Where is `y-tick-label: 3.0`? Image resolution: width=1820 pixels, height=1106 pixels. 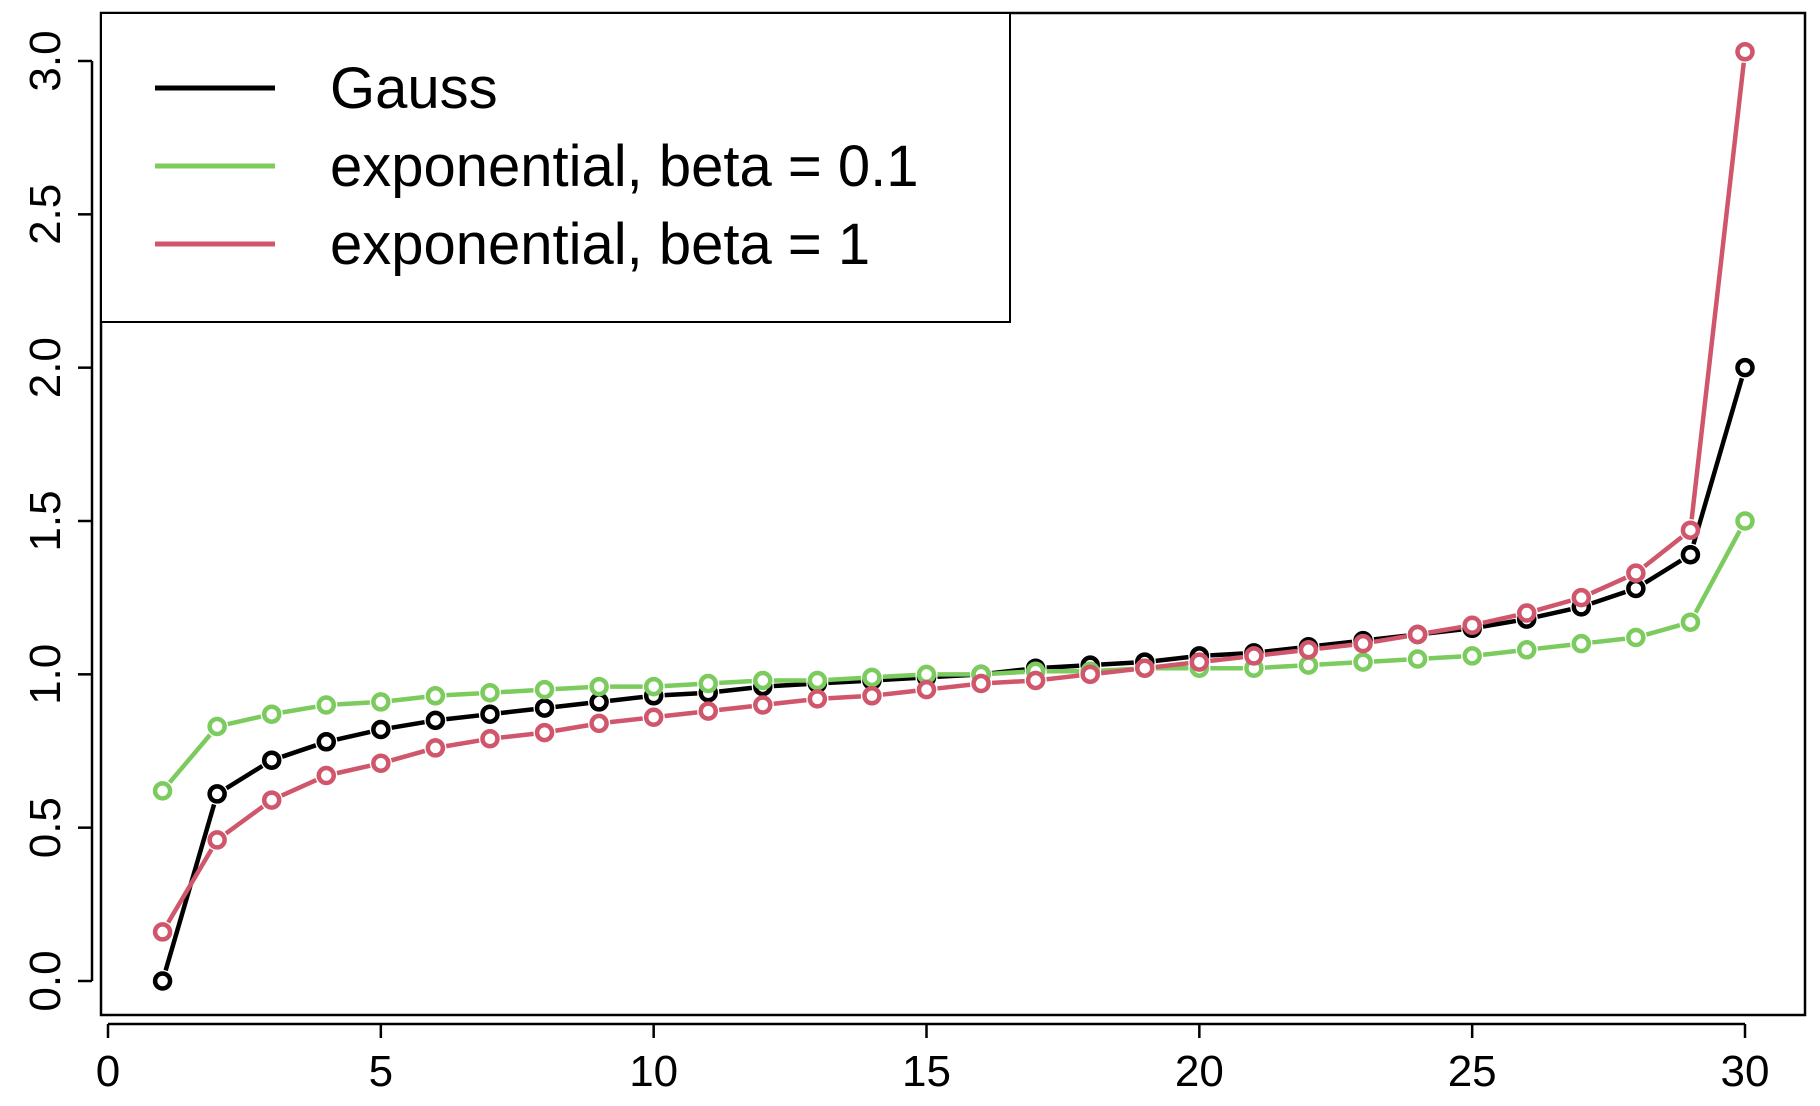 y-tick-label: 3.0 is located at coordinates (45, 60).